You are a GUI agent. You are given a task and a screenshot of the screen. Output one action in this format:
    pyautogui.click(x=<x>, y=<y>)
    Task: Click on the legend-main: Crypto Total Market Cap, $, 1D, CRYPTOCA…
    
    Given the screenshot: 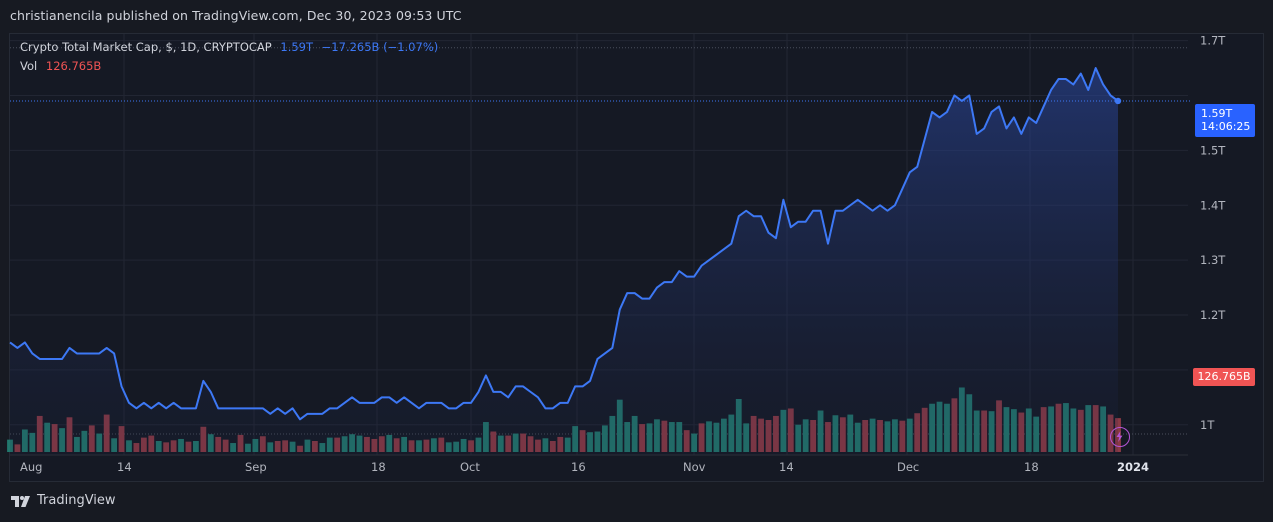 What is the action you would take?
    pyautogui.click(x=231, y=47)
    